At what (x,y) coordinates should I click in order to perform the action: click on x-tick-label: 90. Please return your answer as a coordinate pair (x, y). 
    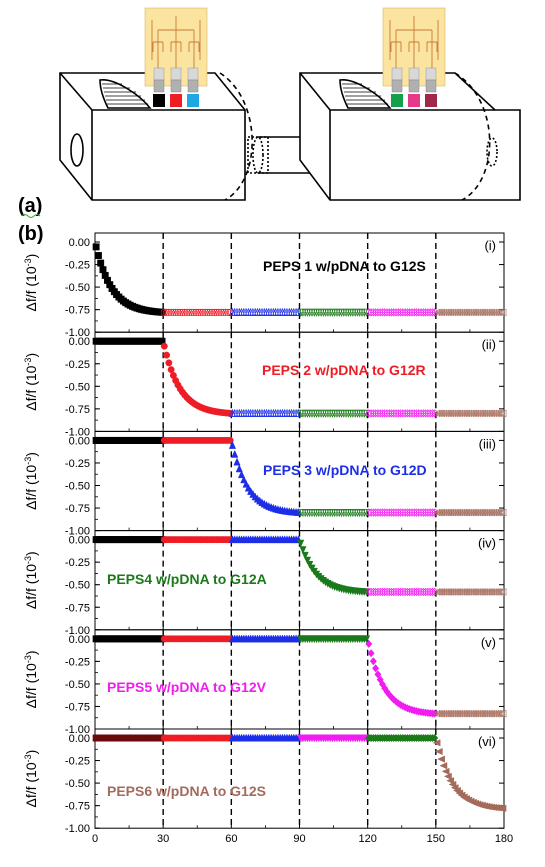
    Looking at the image, I should click on (299, 839).